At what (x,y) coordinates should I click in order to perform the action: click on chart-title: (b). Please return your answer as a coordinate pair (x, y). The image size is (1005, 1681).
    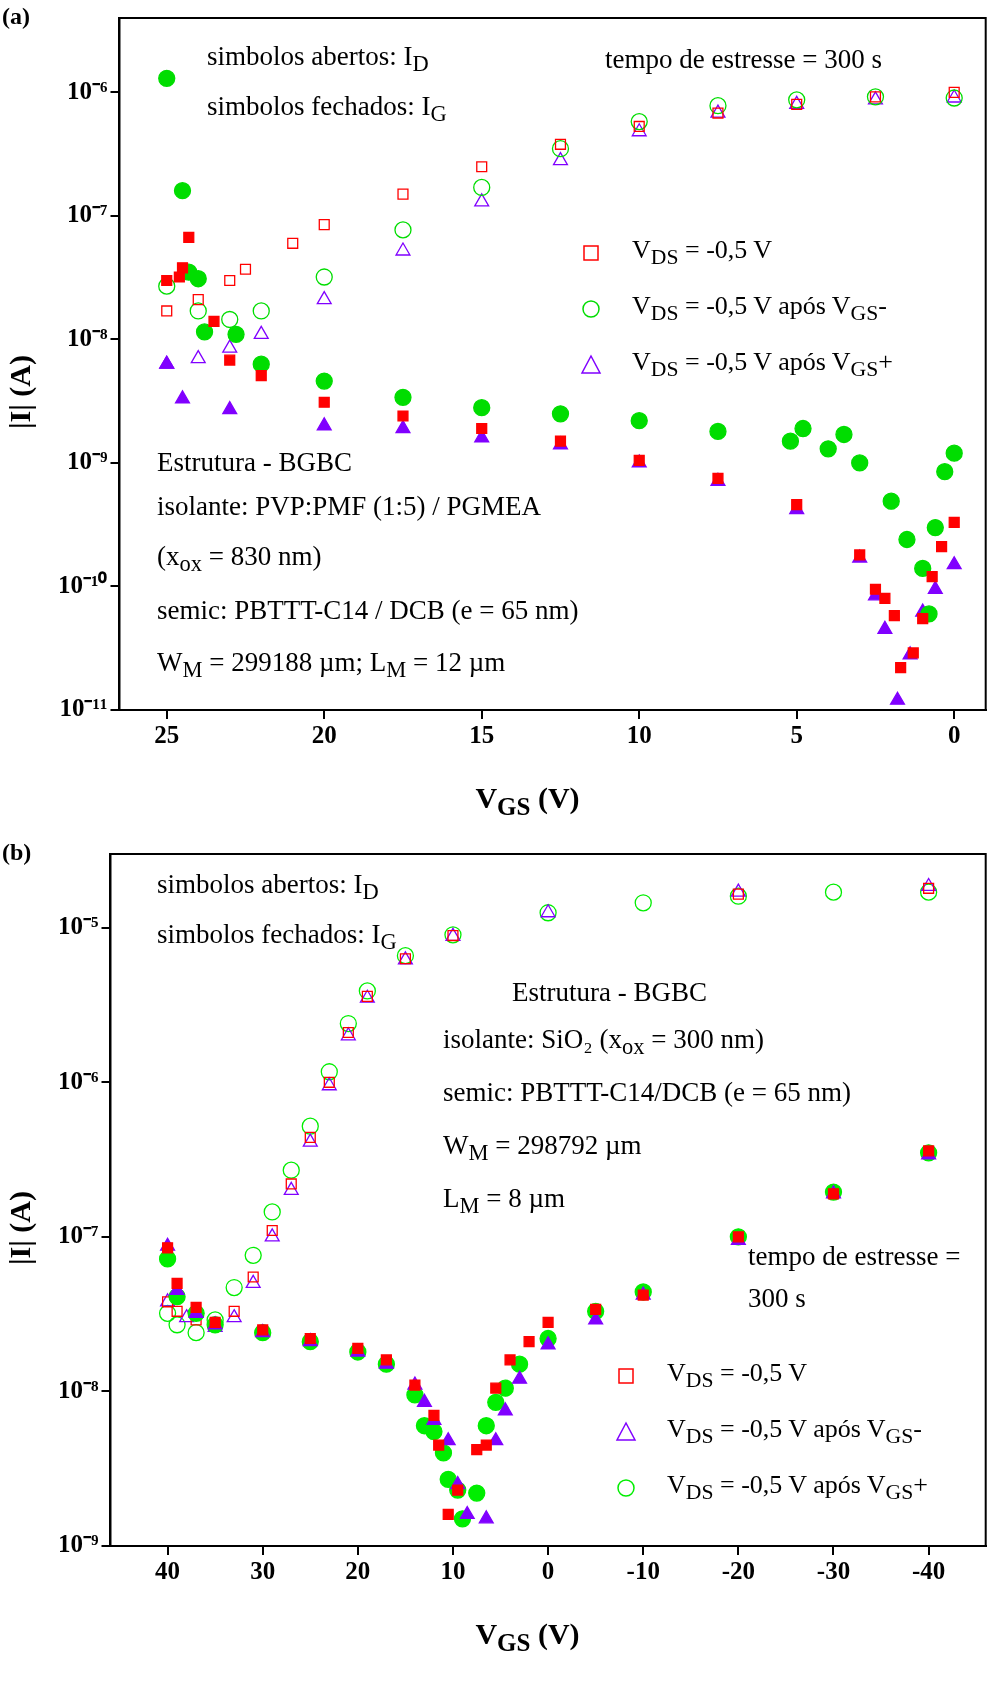
    Looking at the image, I should click on (17, 852).